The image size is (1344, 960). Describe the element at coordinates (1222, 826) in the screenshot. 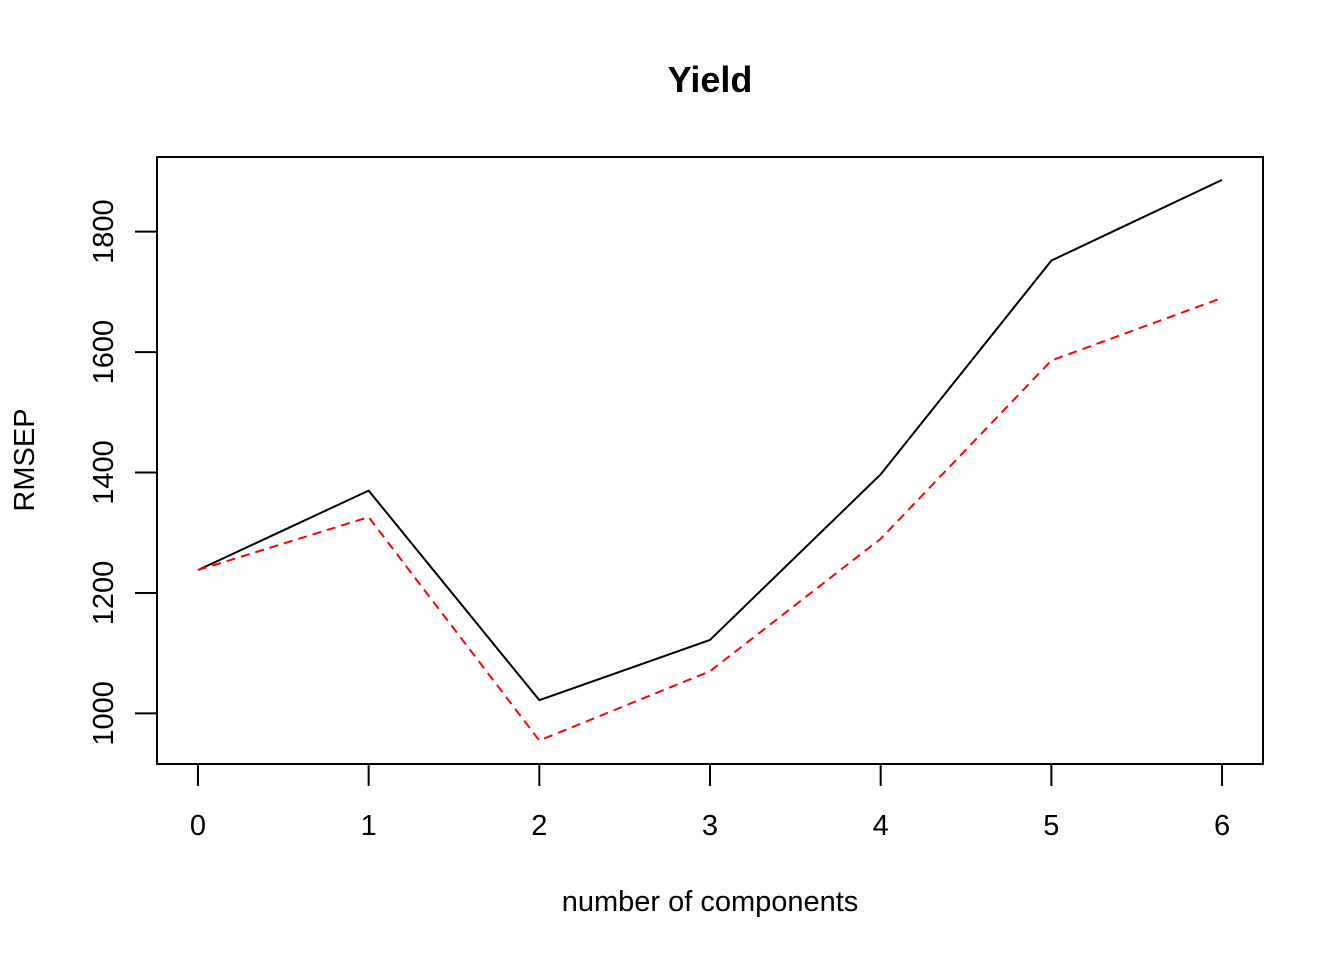

I see `x-tick-label: 6` at that location.